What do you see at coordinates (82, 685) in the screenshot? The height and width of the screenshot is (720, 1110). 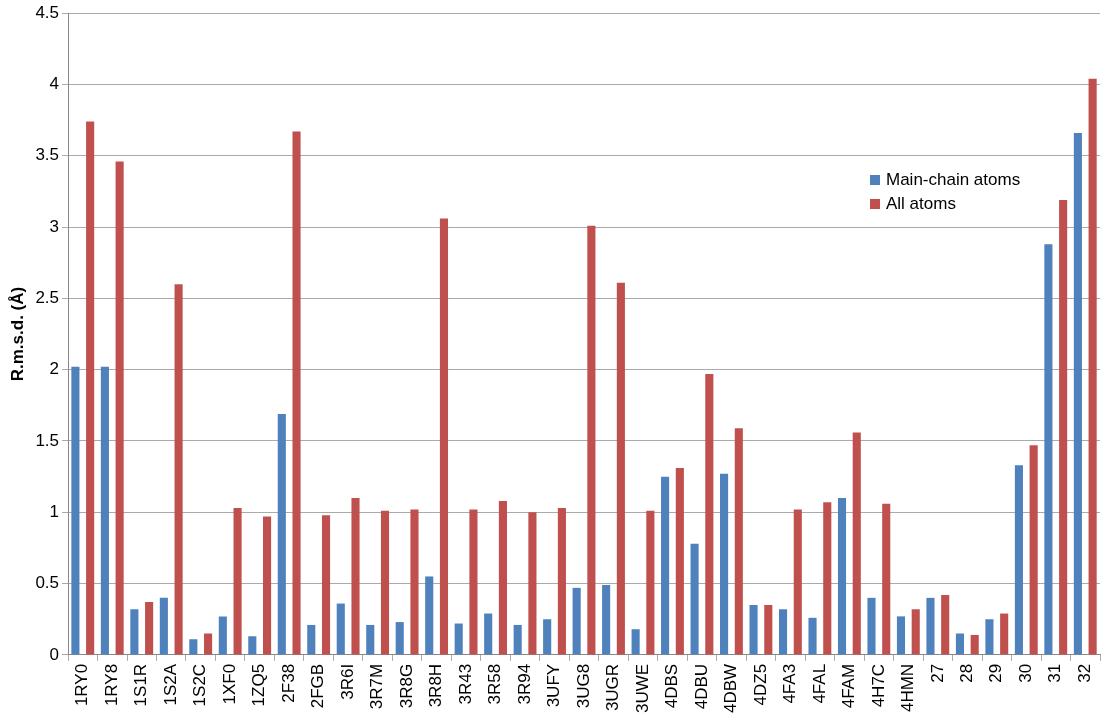 I see `x-tick-label: 1RY0` at bounding box center [82, 685].